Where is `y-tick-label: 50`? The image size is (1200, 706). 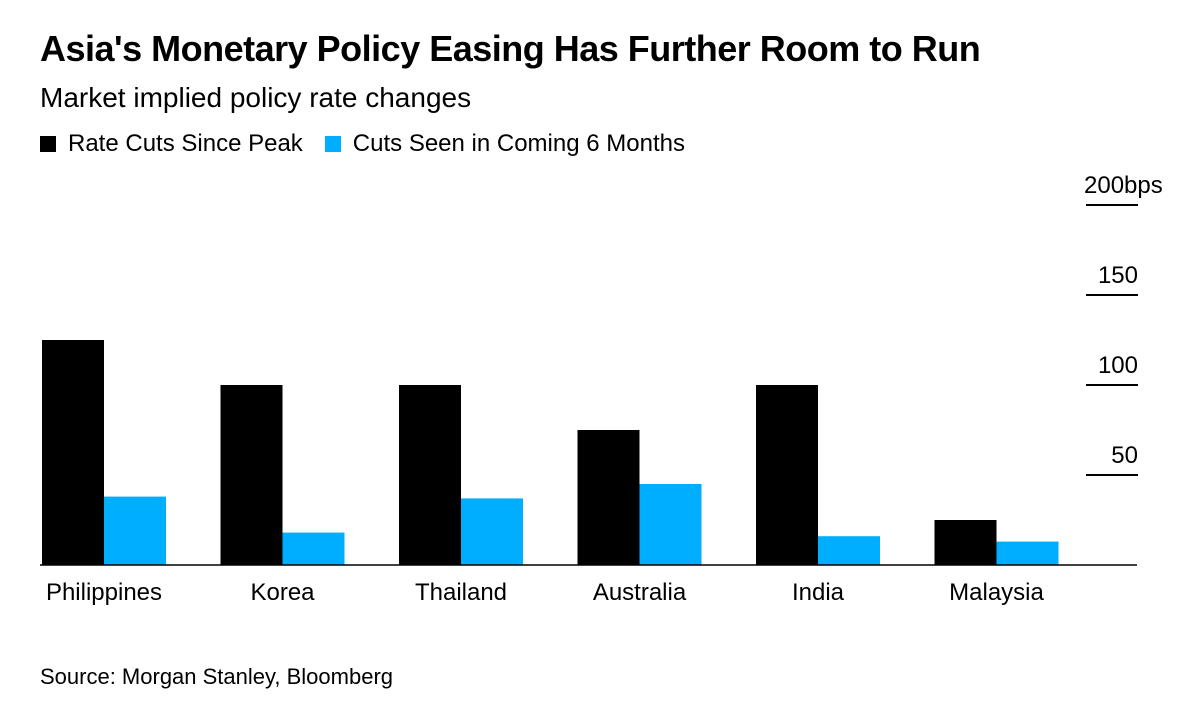
y-tick-label: 50 is located at coordinates (1124, 455).